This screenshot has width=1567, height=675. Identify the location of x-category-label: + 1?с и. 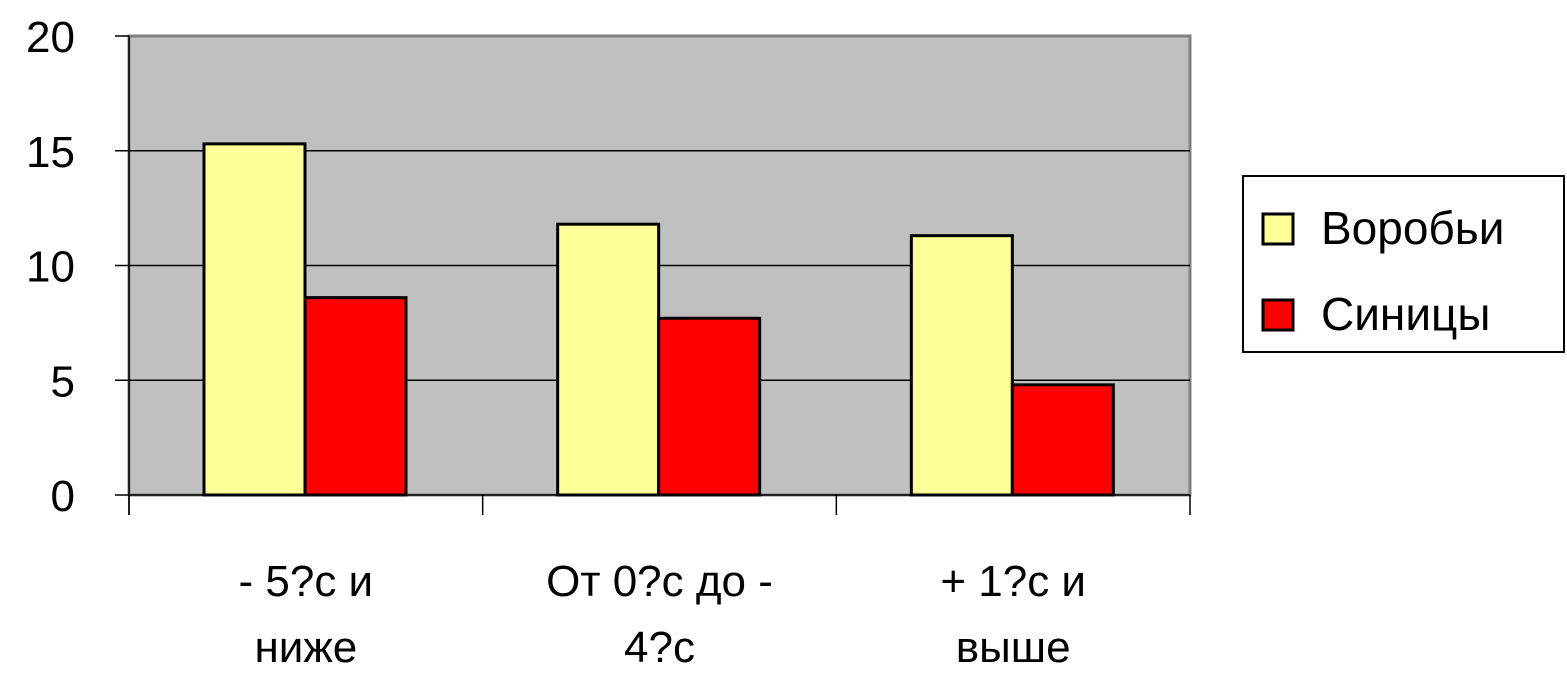
(1013, 581).